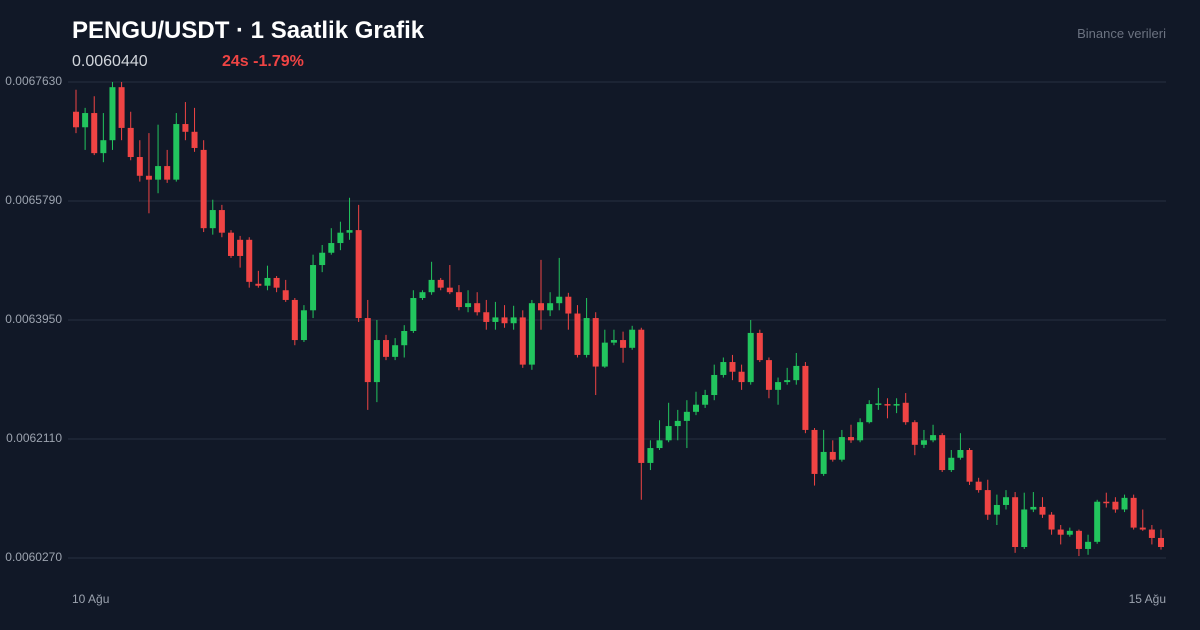 This screenshot has height=630, width=1200. I want to click on change: 24s -1.79%, so click(263, 61).